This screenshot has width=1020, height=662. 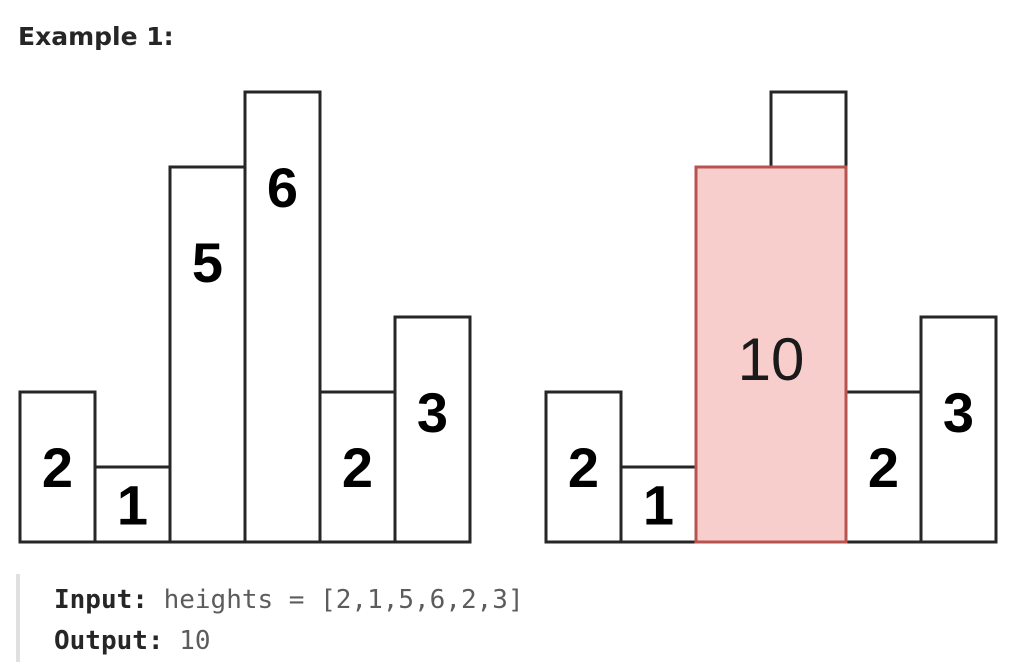 I want to click on input-line: Input: heights = [2,1,5,6,2,3], so click(x=535, y=600).